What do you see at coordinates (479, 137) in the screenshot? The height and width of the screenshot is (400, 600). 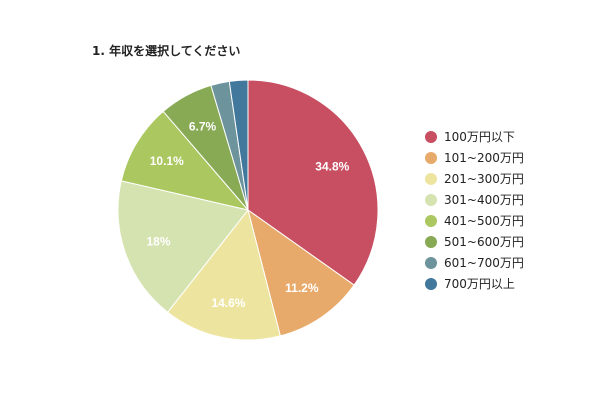 I see `legend-label: 100万円以下` at bounding box center [479, 137].